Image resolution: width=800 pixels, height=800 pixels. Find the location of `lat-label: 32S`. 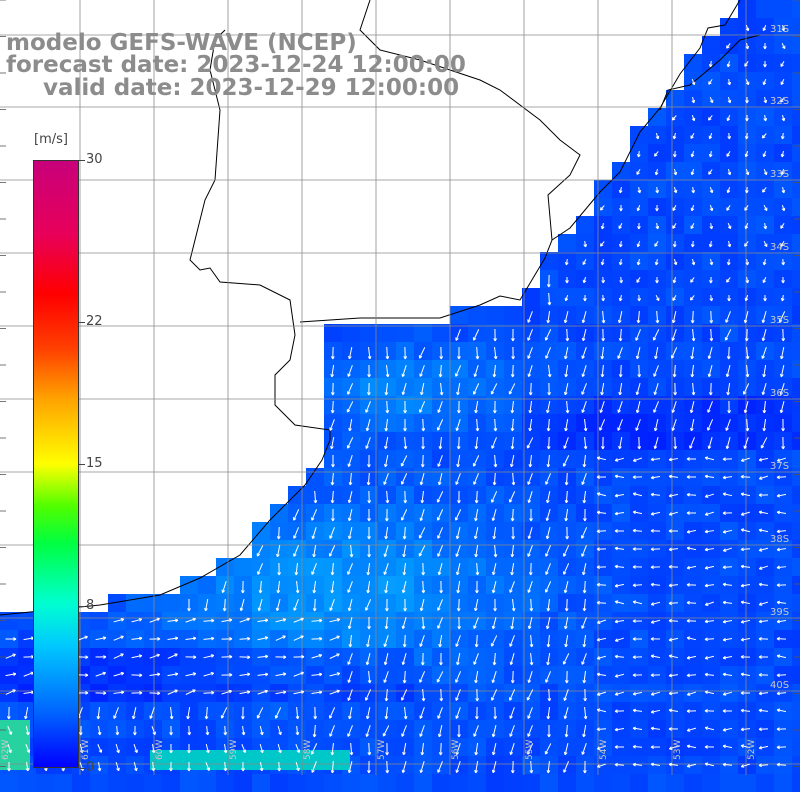

lat-label: 32S is located at coordinates (779, 101).